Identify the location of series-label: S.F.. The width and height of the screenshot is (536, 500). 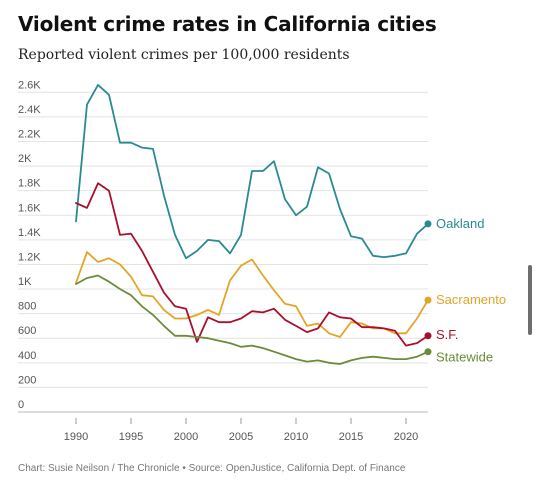
(447, 334).